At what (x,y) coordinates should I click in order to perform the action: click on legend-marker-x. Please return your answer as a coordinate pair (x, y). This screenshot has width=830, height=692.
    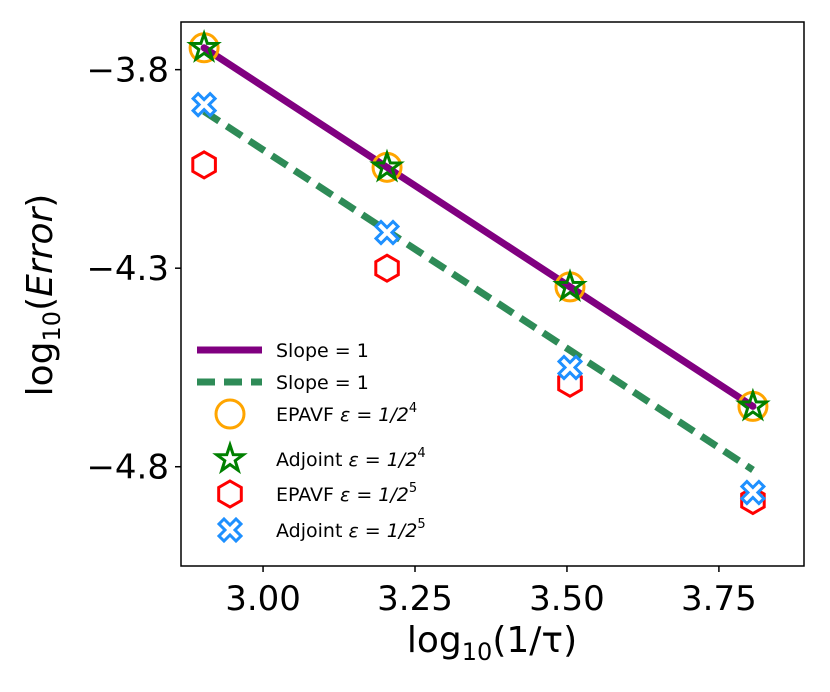
    Looking at the image, I should click on (230, 530).